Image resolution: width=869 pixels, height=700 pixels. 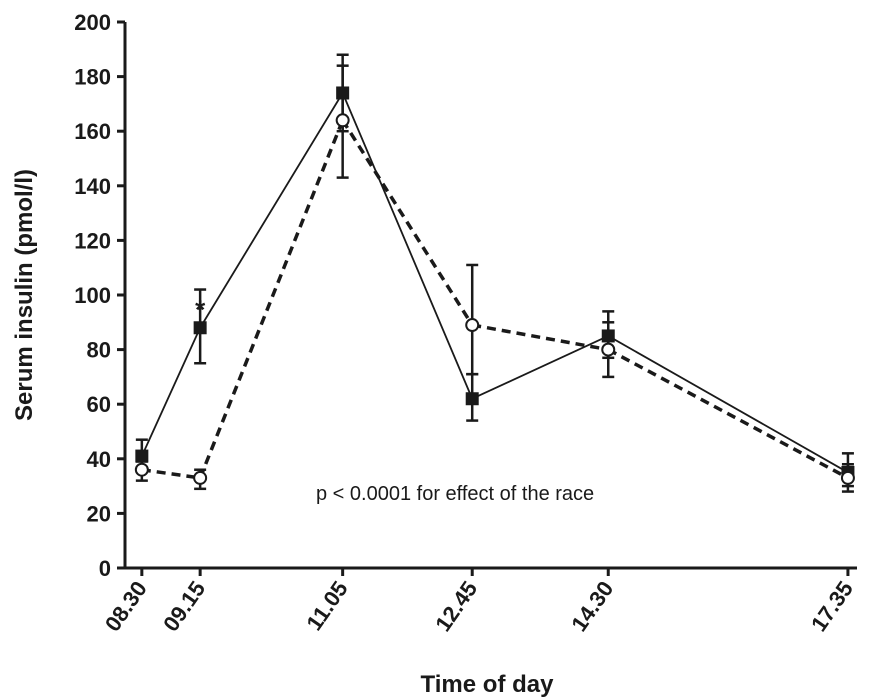 I want to click on significance-marker: *, so click(x=200, y=309).